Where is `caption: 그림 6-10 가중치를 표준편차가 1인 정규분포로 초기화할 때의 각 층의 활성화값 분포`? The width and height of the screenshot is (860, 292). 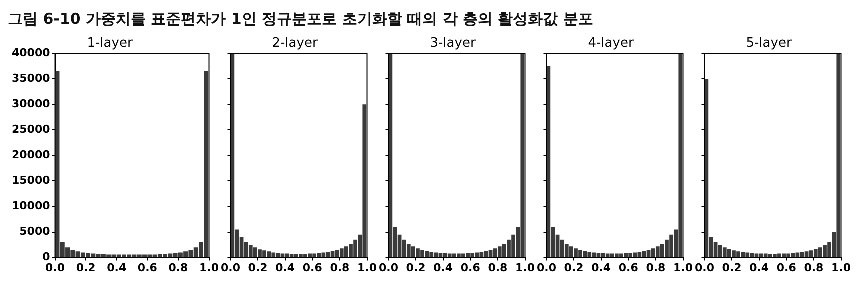
caption: 그림 6-10 가중치를 표준편차가 1인 정규분포로 초기화할 때의 각 층의 활성화값 분포 is located at coordinates (301, 19).